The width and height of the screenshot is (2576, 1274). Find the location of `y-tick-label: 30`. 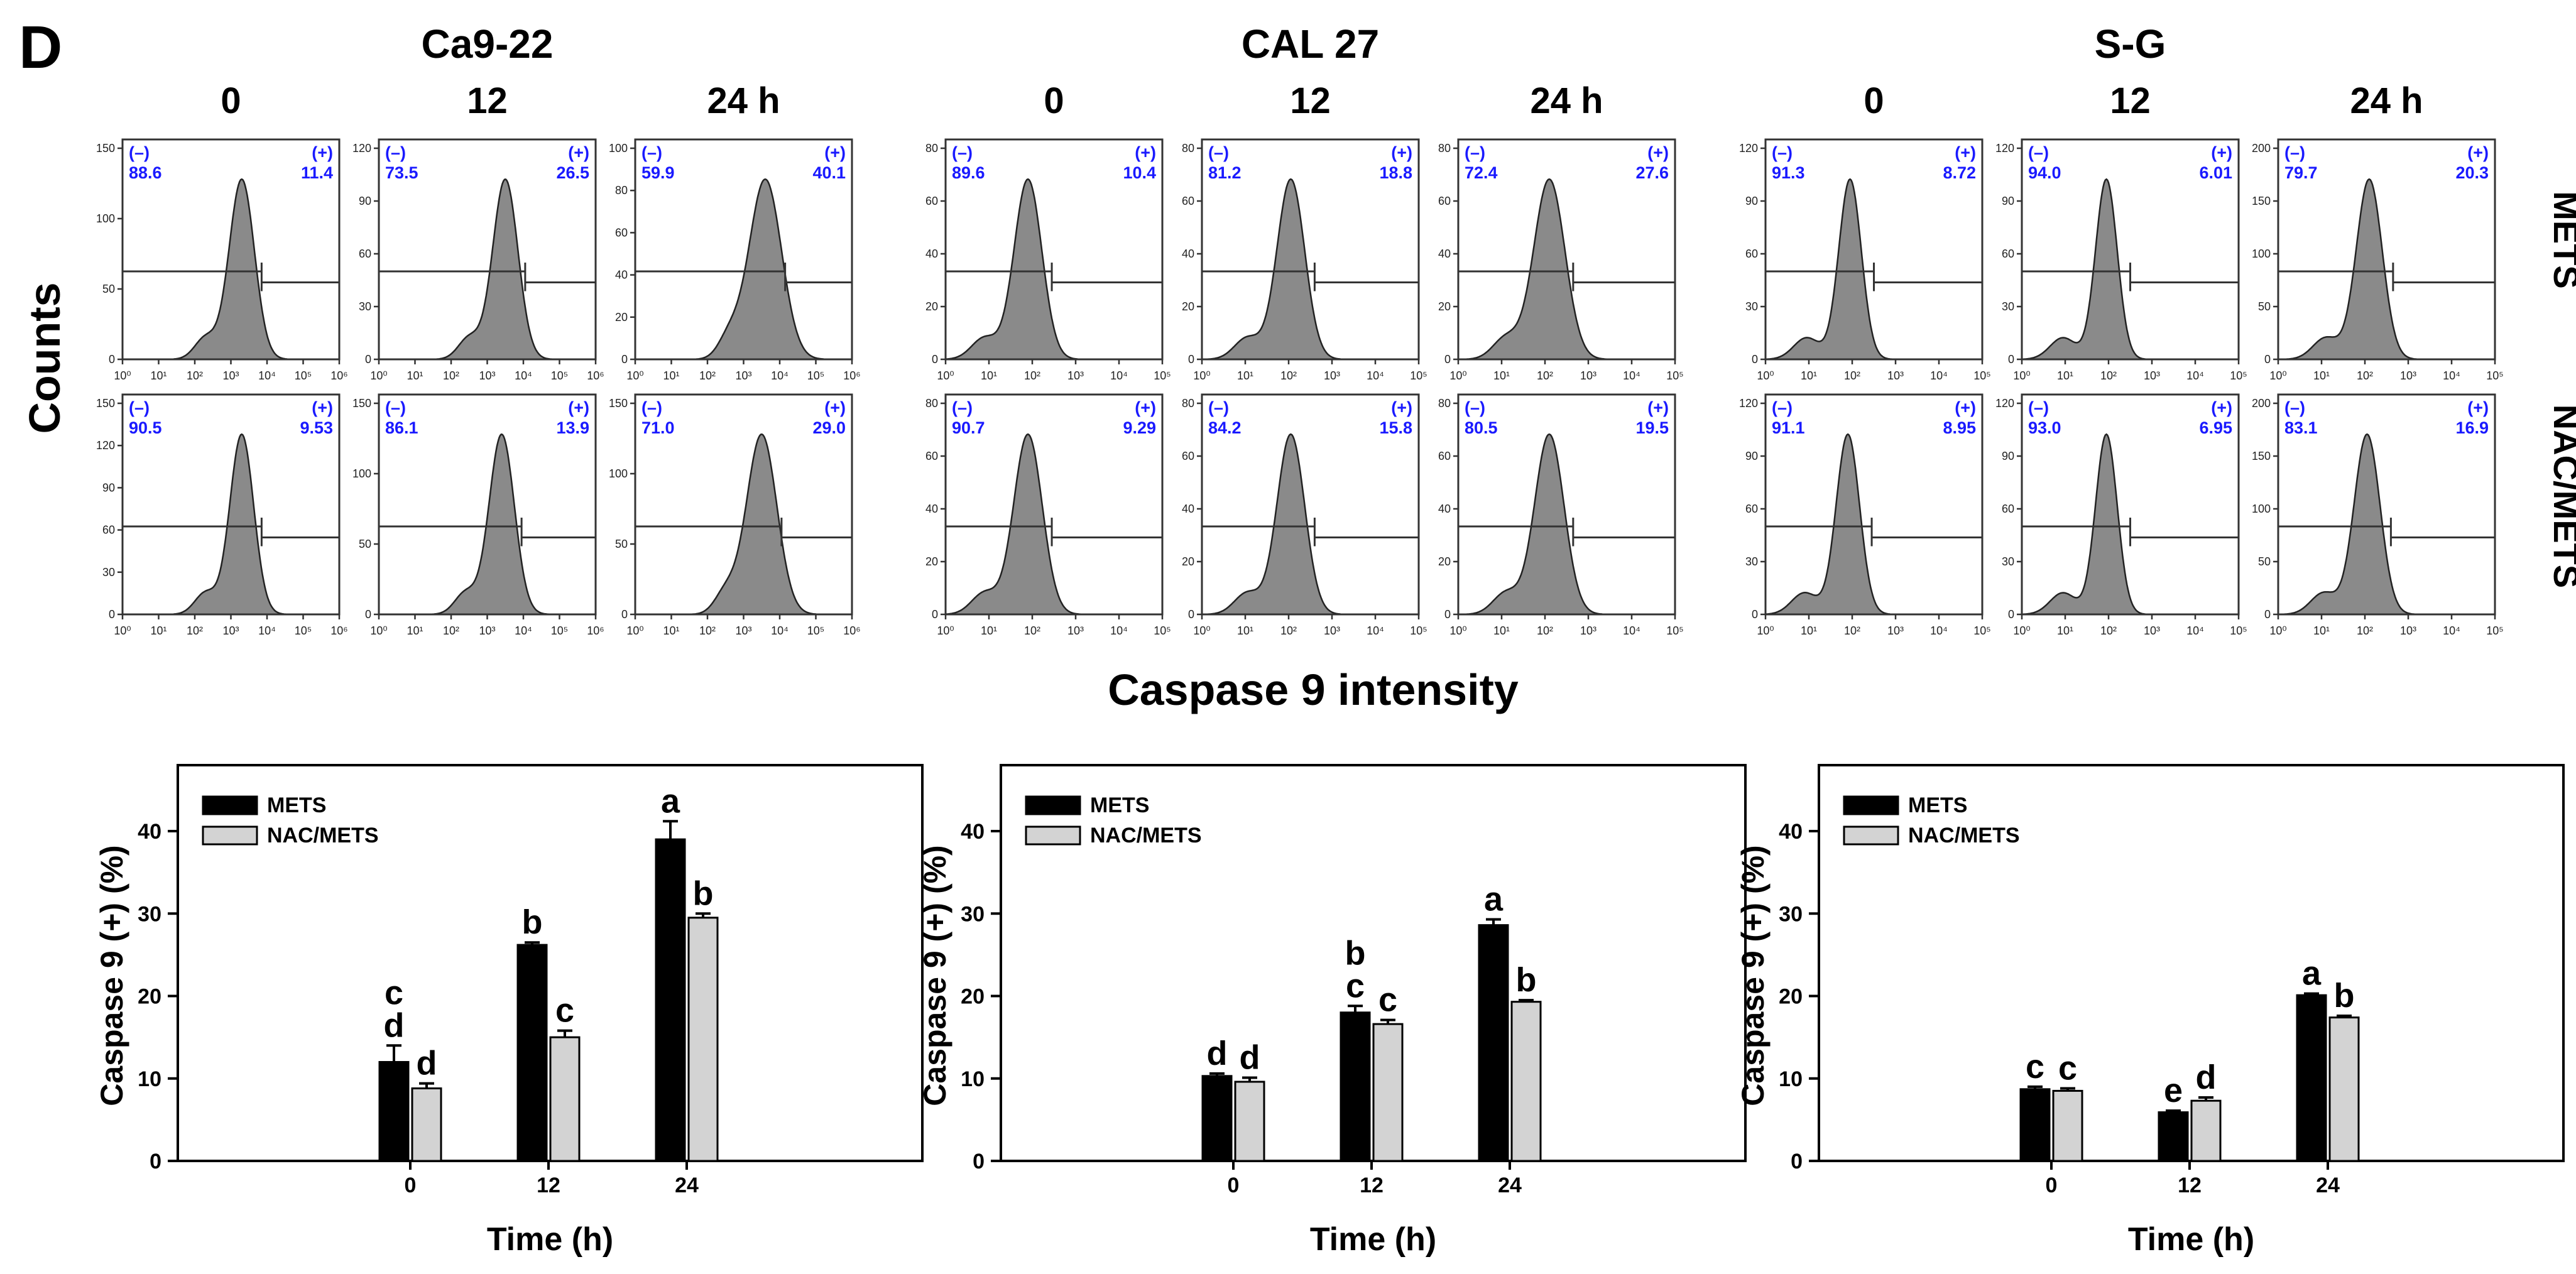

y-tick-label: 30 is located at coordinates (2008, 306).